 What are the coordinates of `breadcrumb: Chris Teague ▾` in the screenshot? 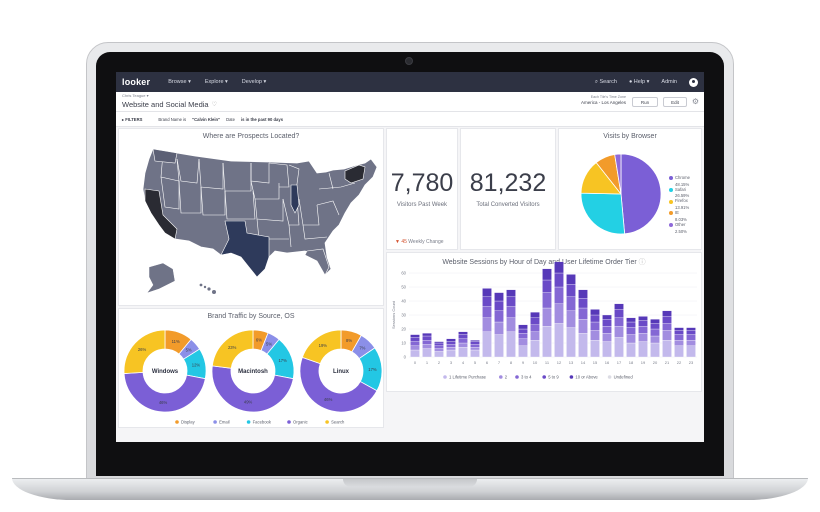 It's located at (135, 95).